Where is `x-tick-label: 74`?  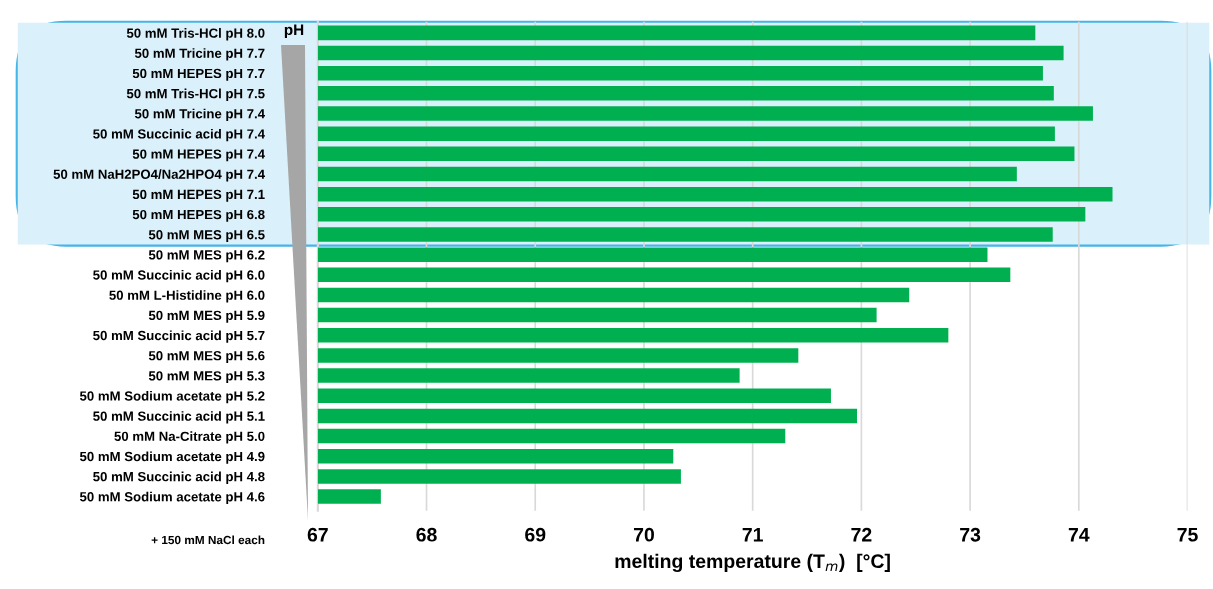
x-tick-label: 74 is located at coordinates (1079, 535).